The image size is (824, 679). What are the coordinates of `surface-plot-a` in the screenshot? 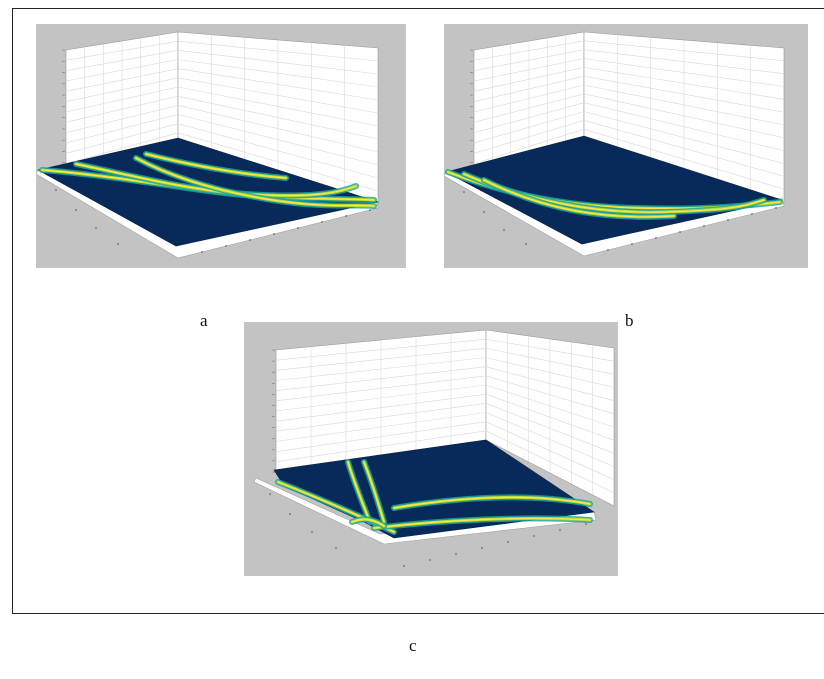 It's located at (208, 145).